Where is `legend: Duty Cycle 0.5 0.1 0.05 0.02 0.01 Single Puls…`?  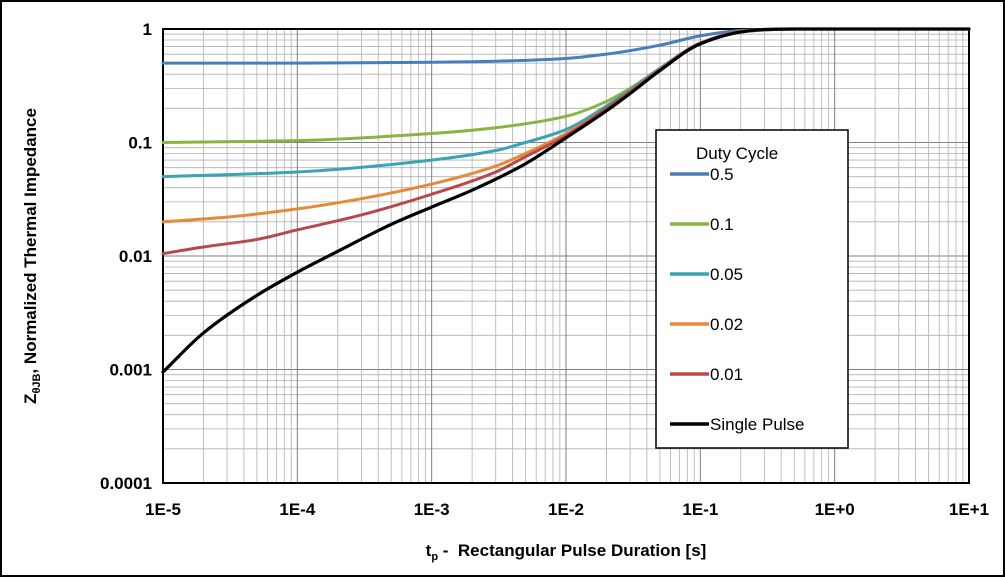
legend: Duty Cycle 0.5 0.1 0.05 0.02 0.01 Single Puls… is located at coordinates (752, 289).